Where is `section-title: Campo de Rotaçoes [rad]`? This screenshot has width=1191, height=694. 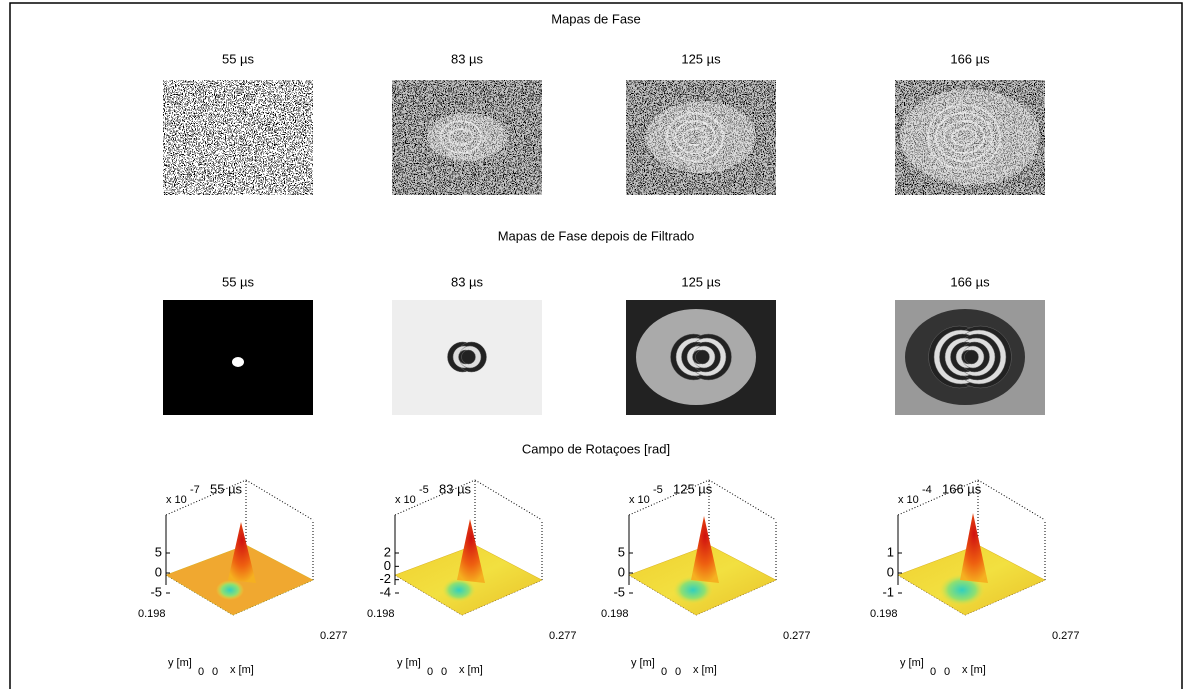 section-title: Campo de Rotaçoes [rad] is located at coordinates (596, 448).